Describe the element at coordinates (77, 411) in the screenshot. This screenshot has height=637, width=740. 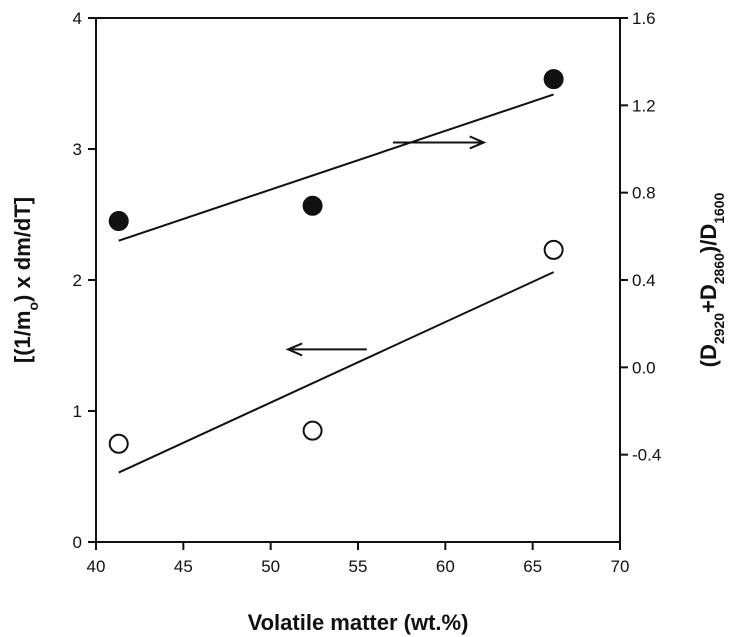
I see `left-y-tick-label: 1` at that location.